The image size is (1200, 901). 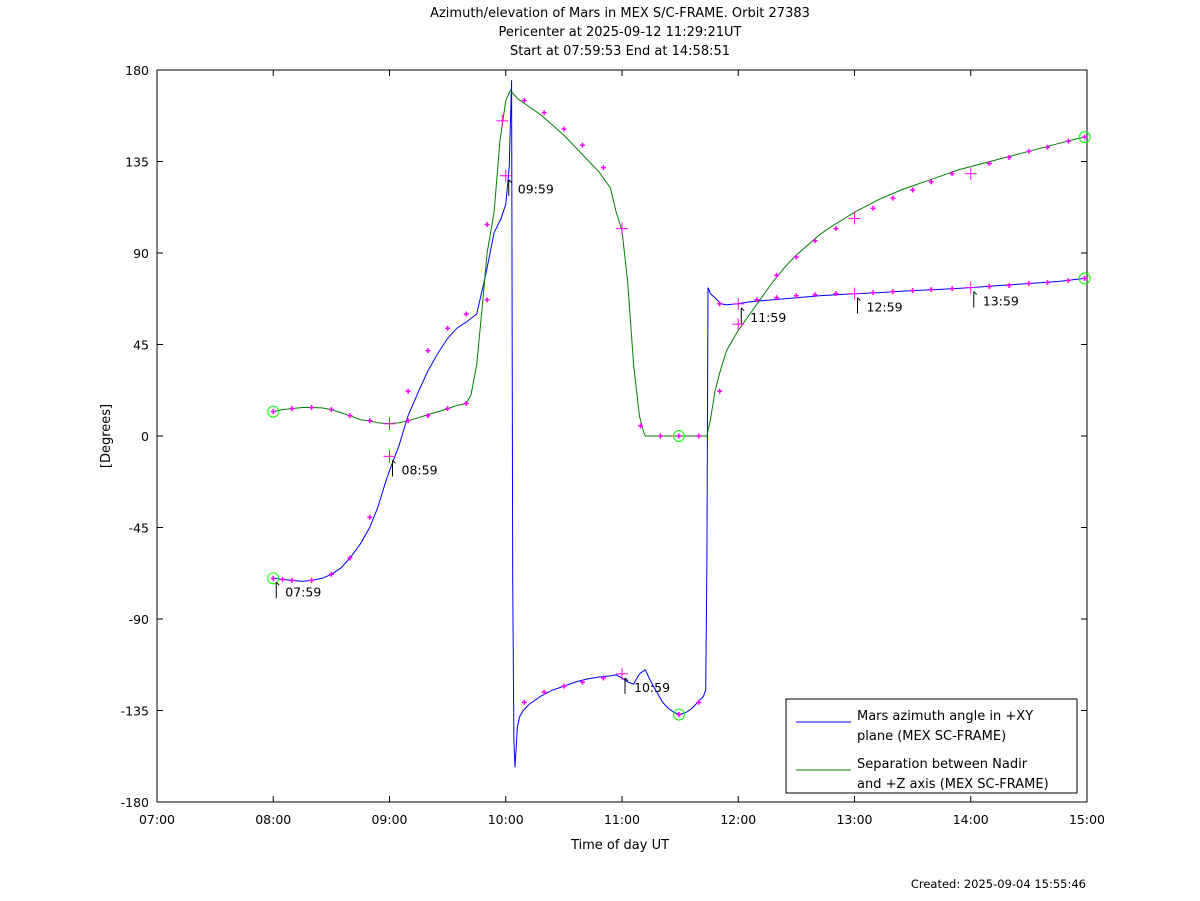 What do you see at coordinates (141, 253) in the screenshot?
I see `y-tick-label: 90` at bounding box center [141, 253].